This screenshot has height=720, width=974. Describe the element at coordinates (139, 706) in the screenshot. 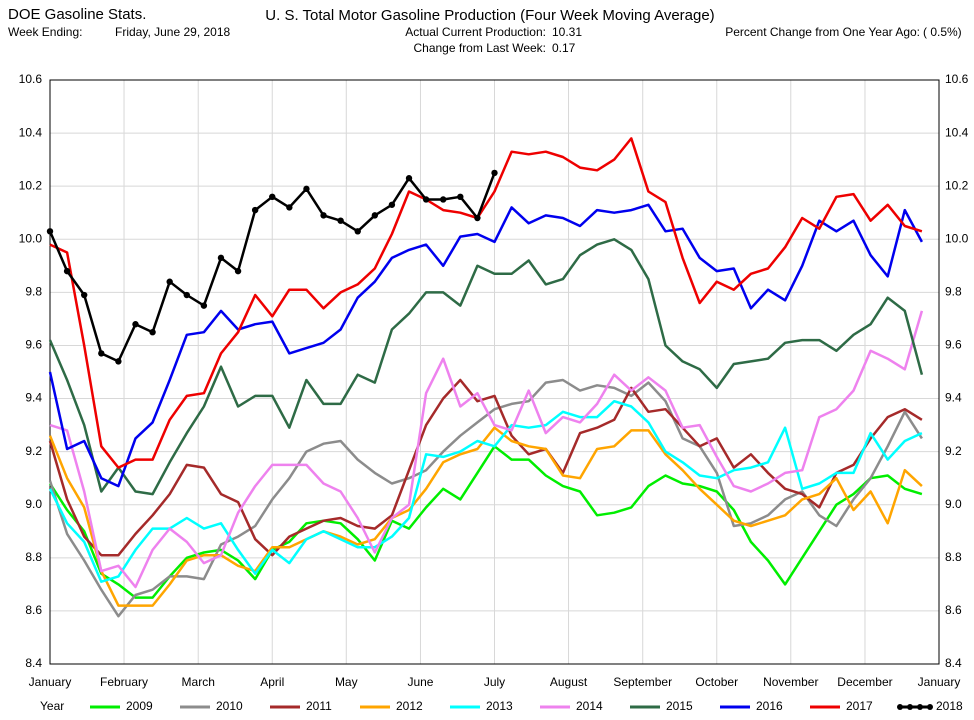

I see `legend-label: 2009` at that location.